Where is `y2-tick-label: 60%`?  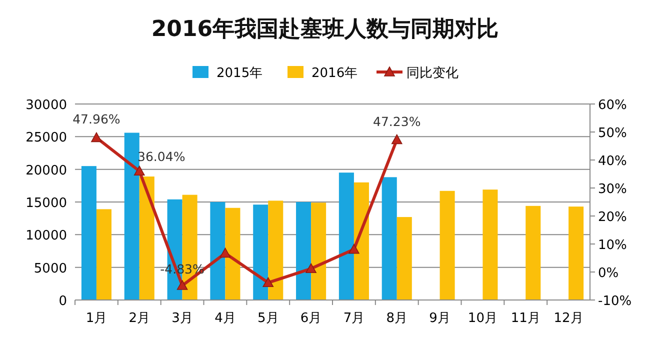
y2-tick-label: 60% is located at coordinates (612, 105).